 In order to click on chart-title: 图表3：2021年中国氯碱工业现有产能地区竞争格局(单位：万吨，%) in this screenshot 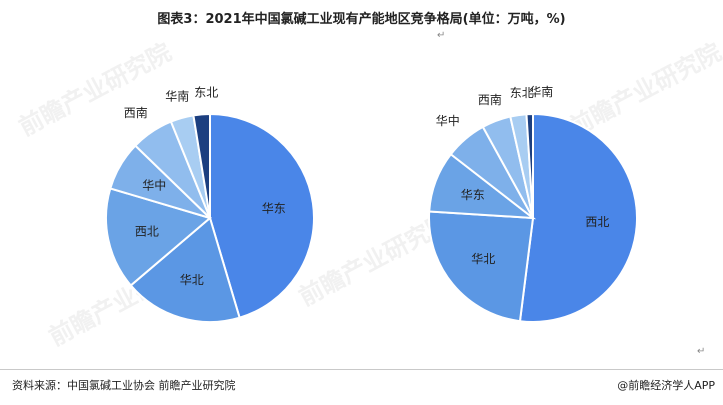, I will do `click(361, 19)`.